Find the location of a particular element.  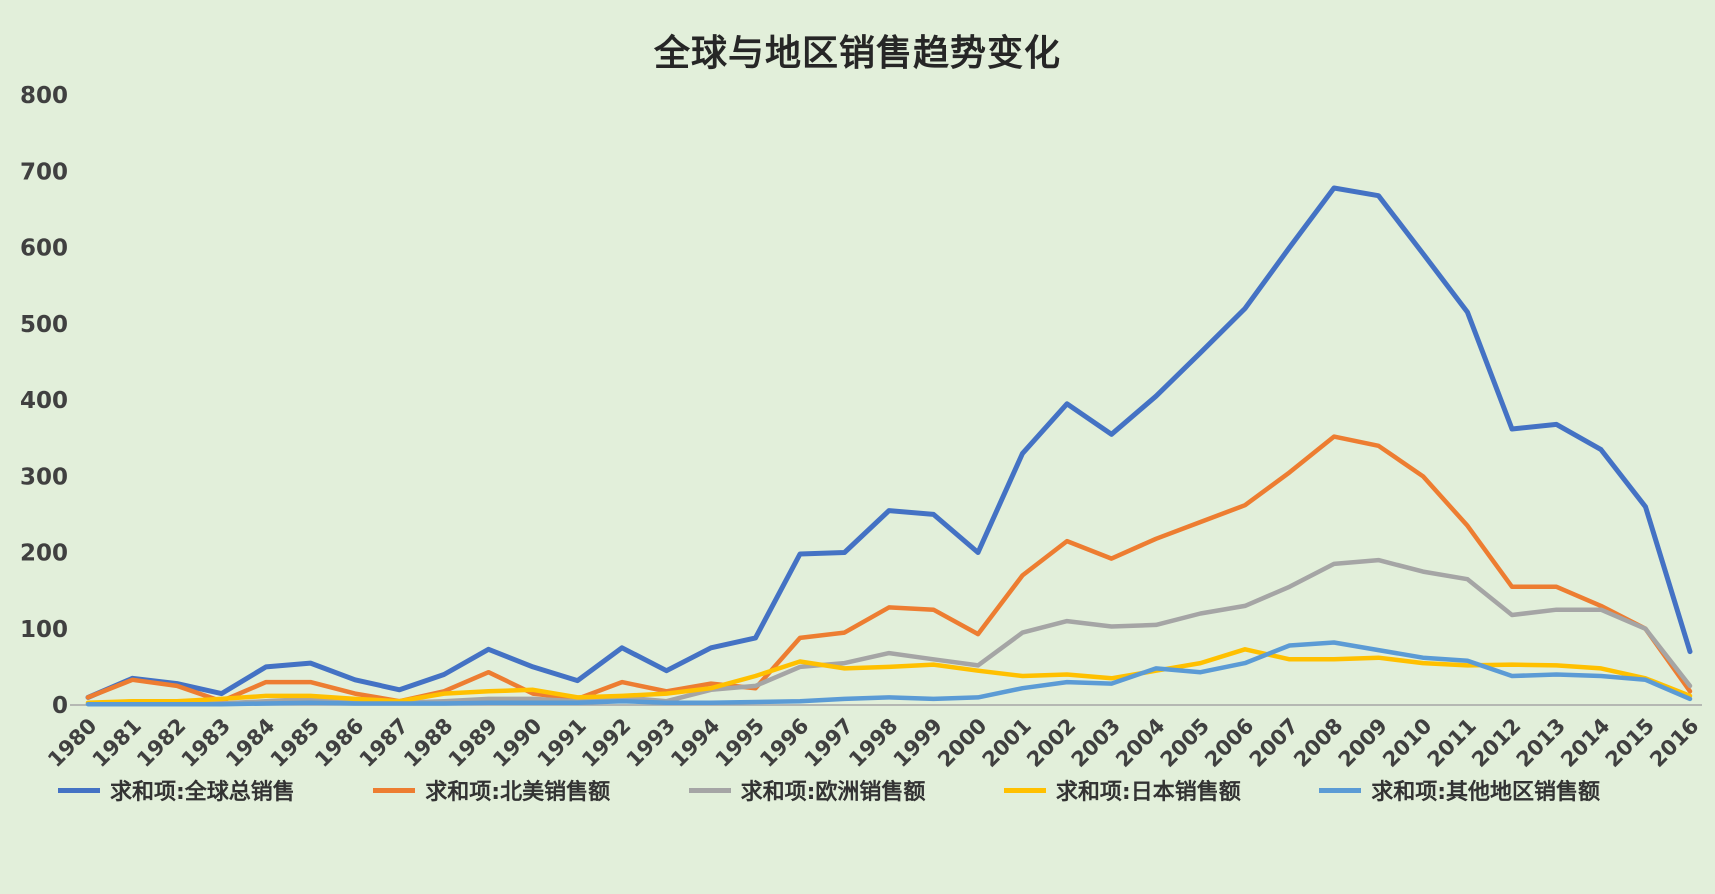

x-tick-label: 2015 is located at coordinates (1630, 743).